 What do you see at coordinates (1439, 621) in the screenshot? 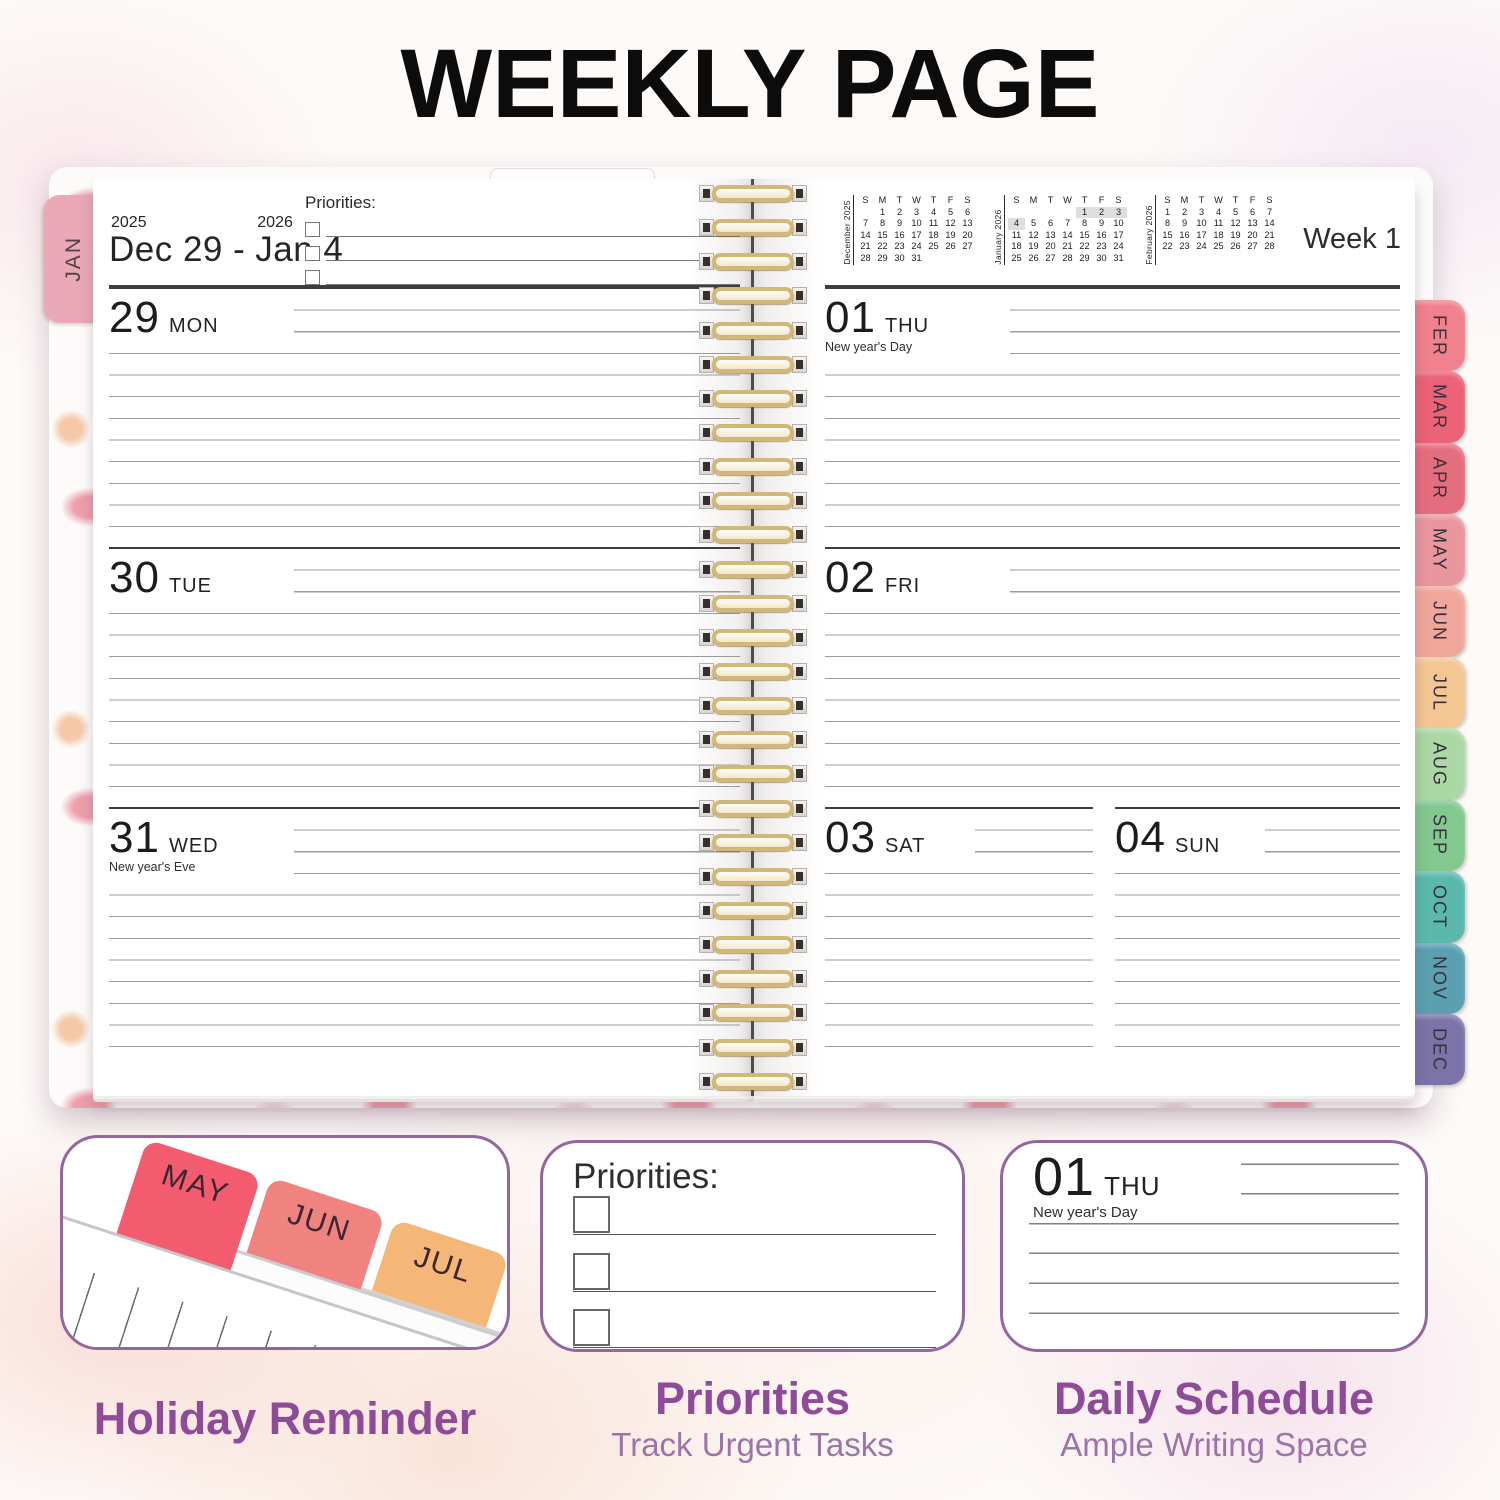
I see `month-tab-jun: JUN` at bounding box center [1439, 621].